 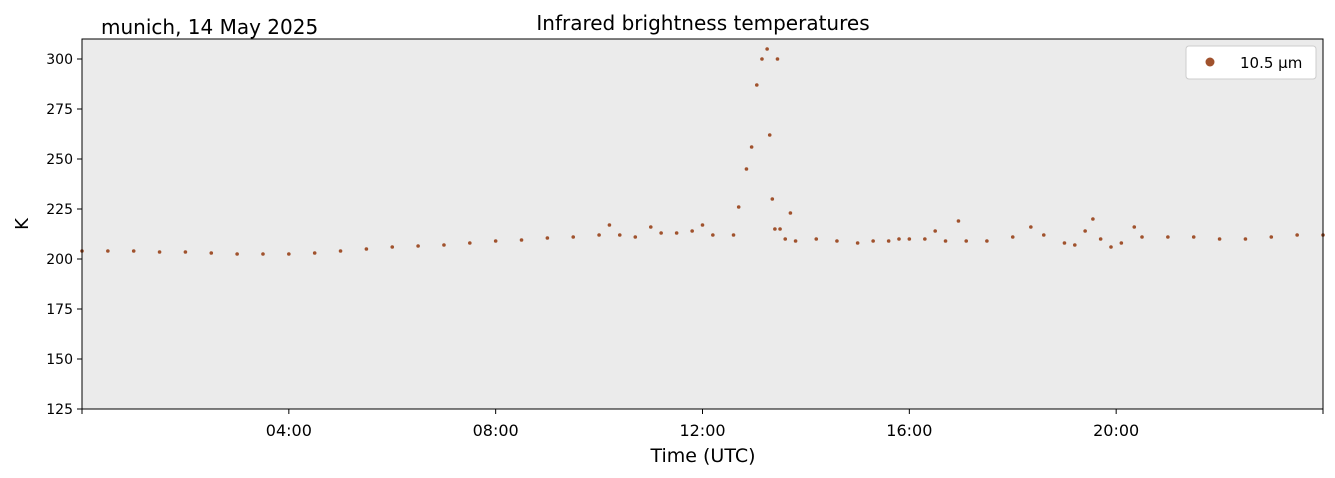 What do you see at coordinates (59, 410) in the screenshot?
I see `y-tick-label: 125` at bounding box center [59, 410].